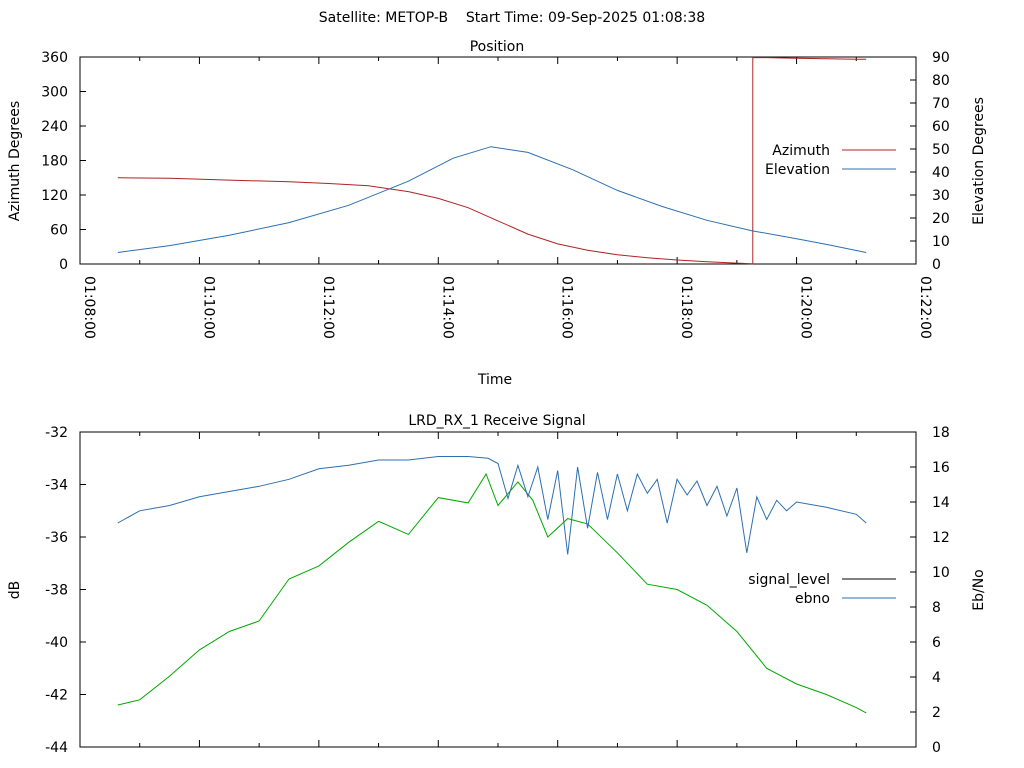  Describe the element at coordinates (54, 127) in the screenshot. I see `y-tick-label: 240` at that location.